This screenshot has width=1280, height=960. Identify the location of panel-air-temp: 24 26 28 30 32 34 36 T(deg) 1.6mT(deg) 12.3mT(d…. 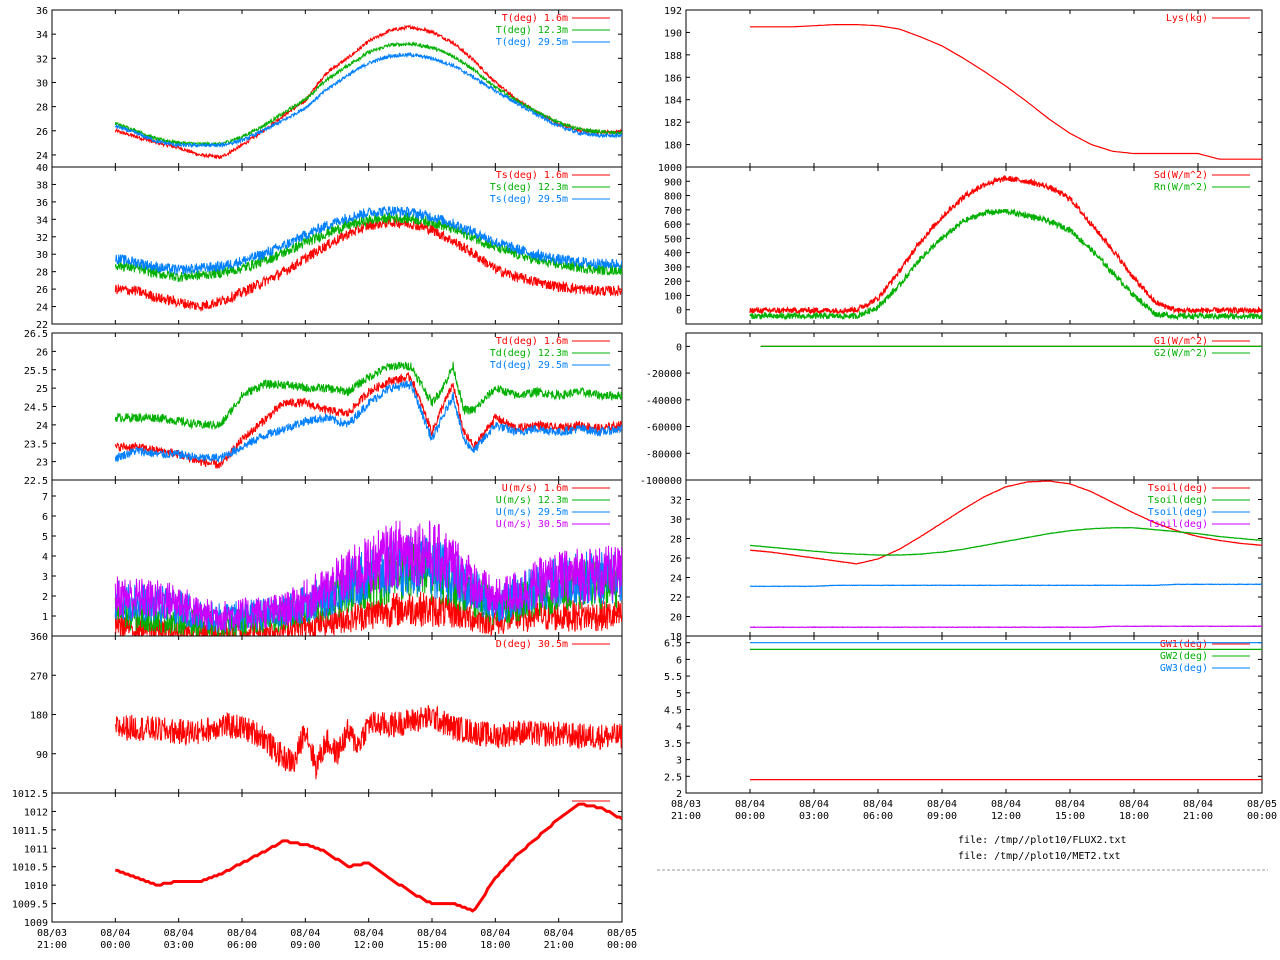
(329, 87).